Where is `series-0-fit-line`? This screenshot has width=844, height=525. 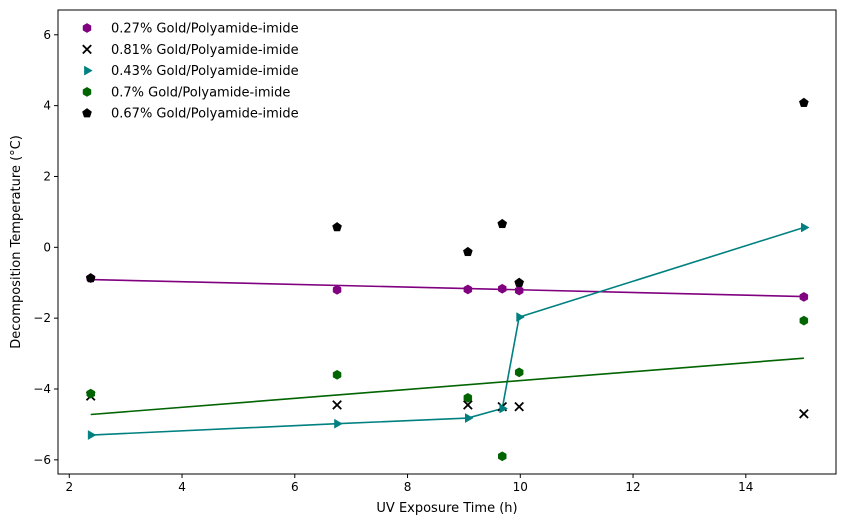
series-0-fit-line is located at coordinates (447, 288).